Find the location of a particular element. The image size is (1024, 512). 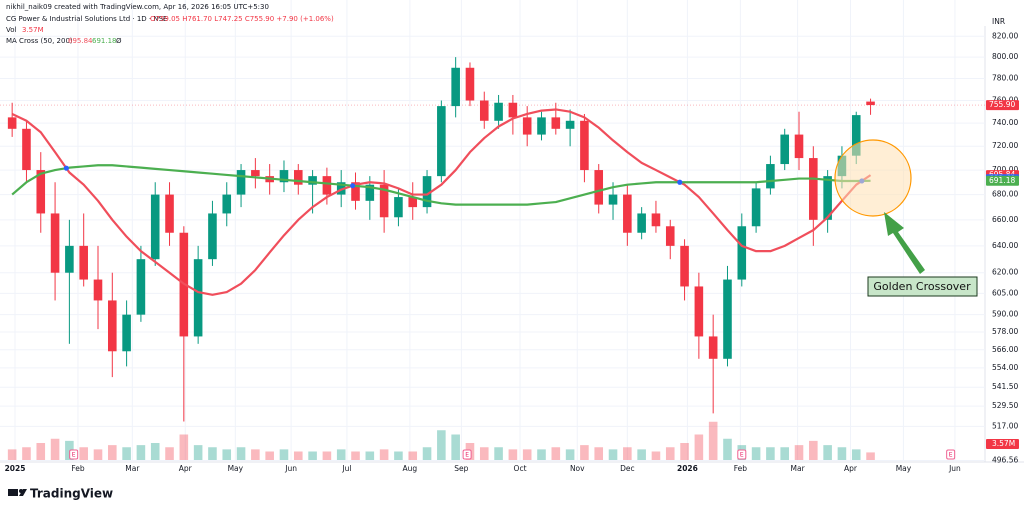

x-tick-label: 2026 is located at coordinates (687, 468).